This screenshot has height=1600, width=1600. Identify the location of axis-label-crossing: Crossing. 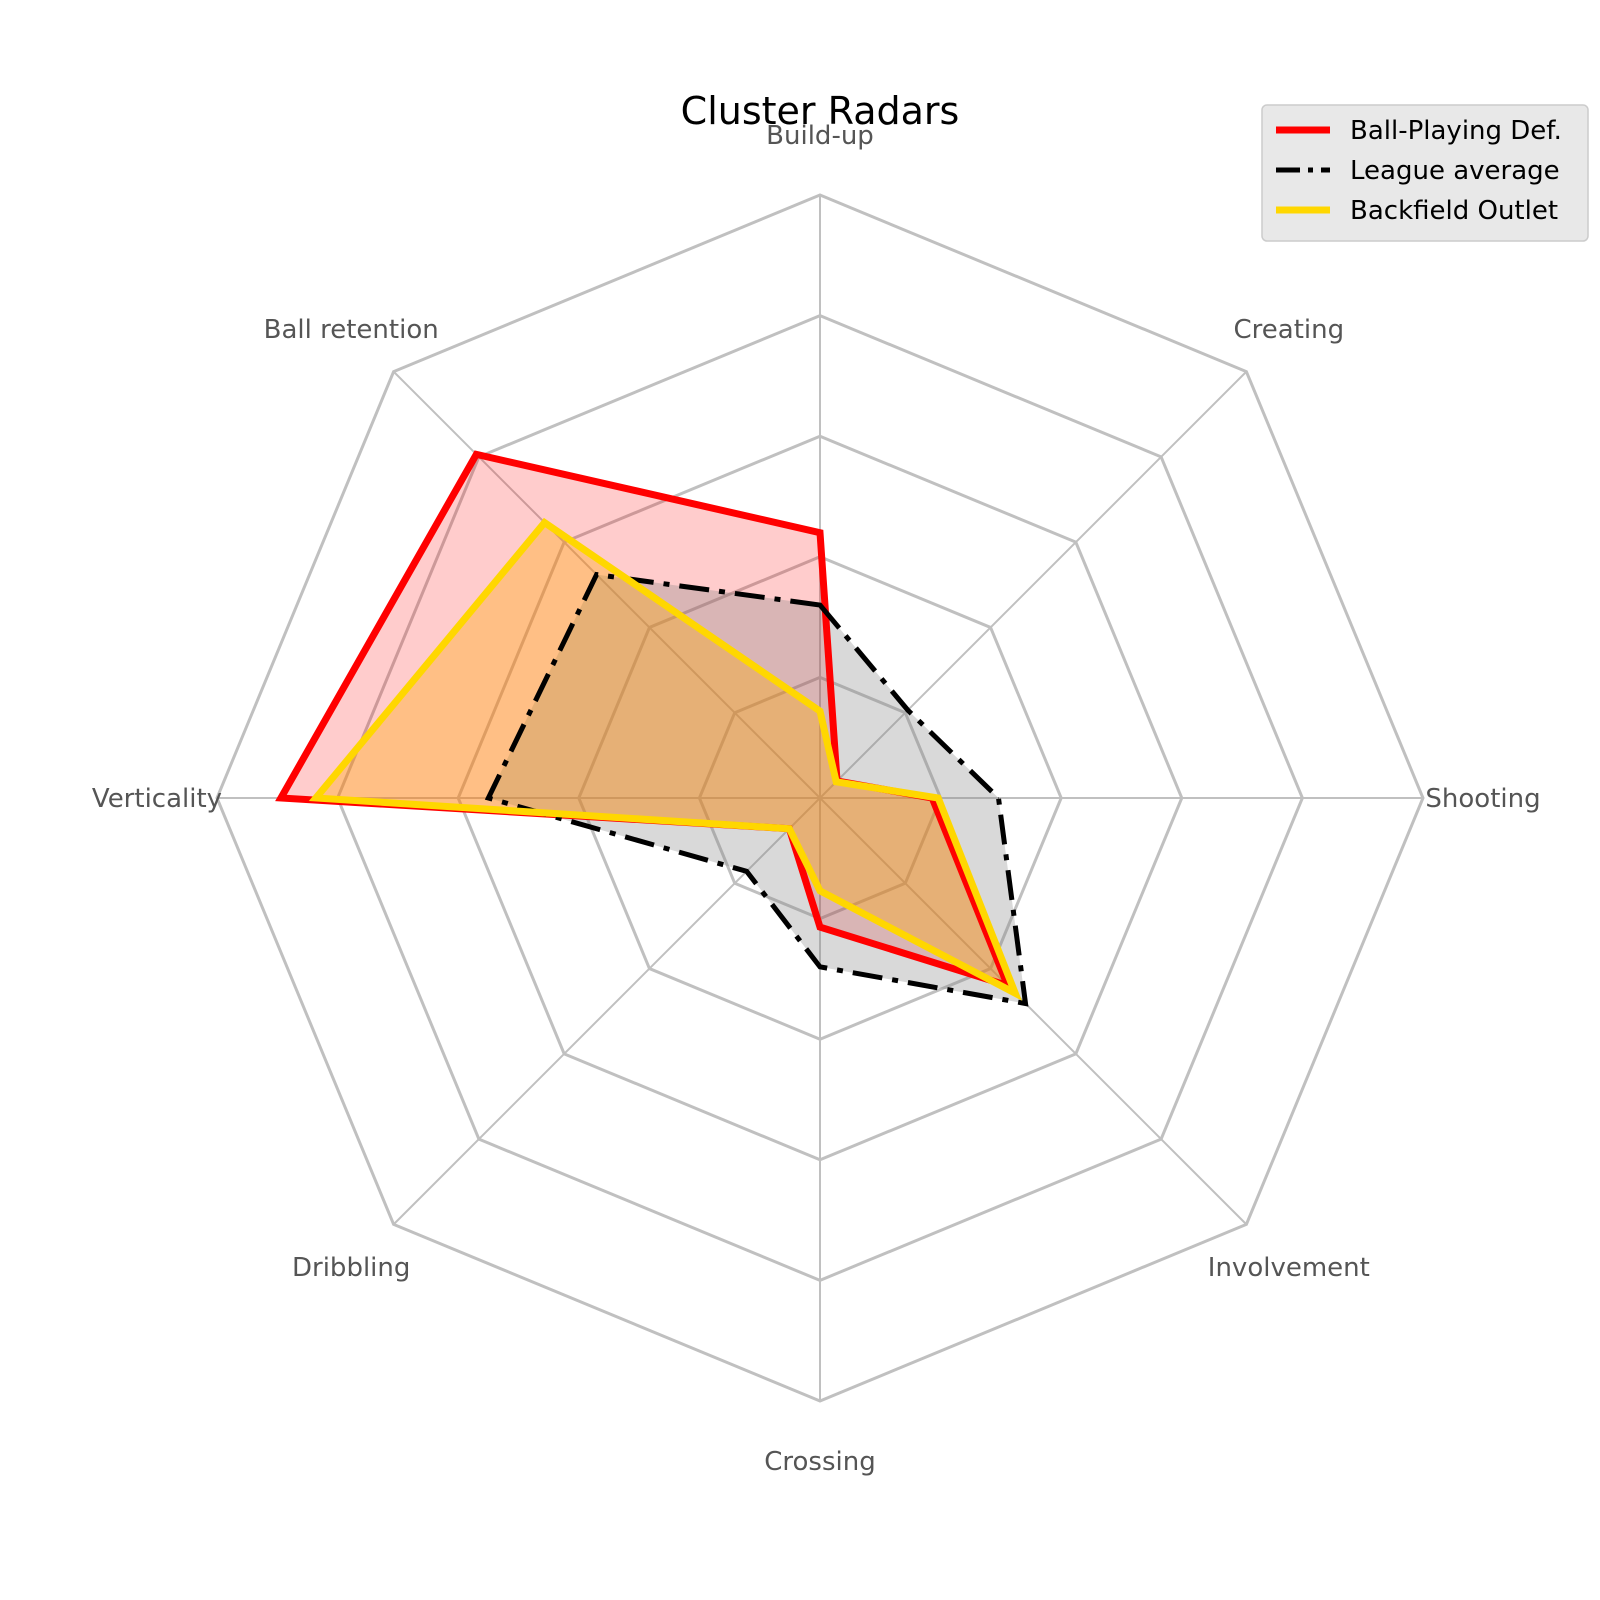
(819, 1462).